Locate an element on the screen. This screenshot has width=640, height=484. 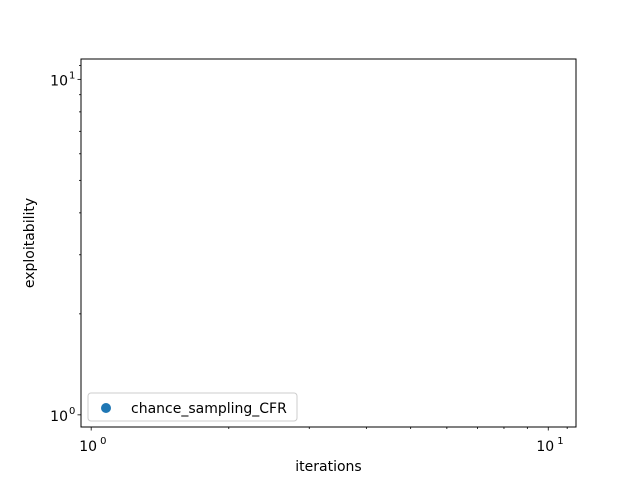
legend-marker is located at coordinates (106, 408).